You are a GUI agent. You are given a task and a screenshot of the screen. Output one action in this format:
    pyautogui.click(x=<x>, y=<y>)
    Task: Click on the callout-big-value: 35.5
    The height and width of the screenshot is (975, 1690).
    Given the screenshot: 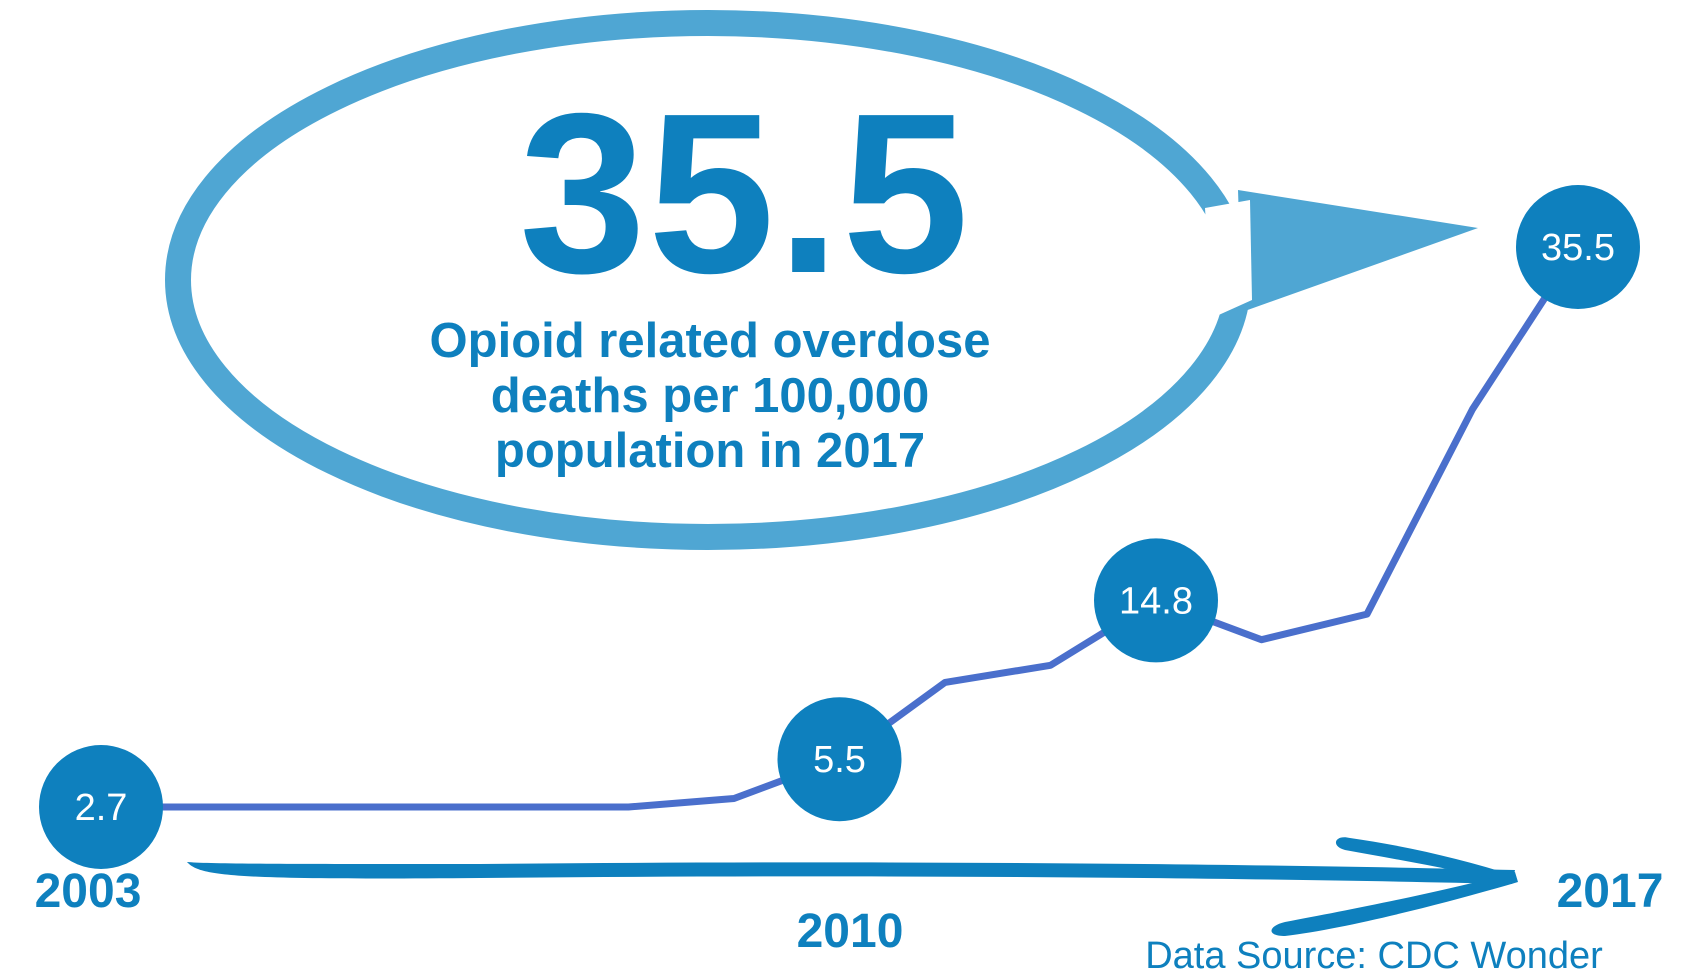 What is the action you would take?
    pyautogui.click(x=745, y=194)
    